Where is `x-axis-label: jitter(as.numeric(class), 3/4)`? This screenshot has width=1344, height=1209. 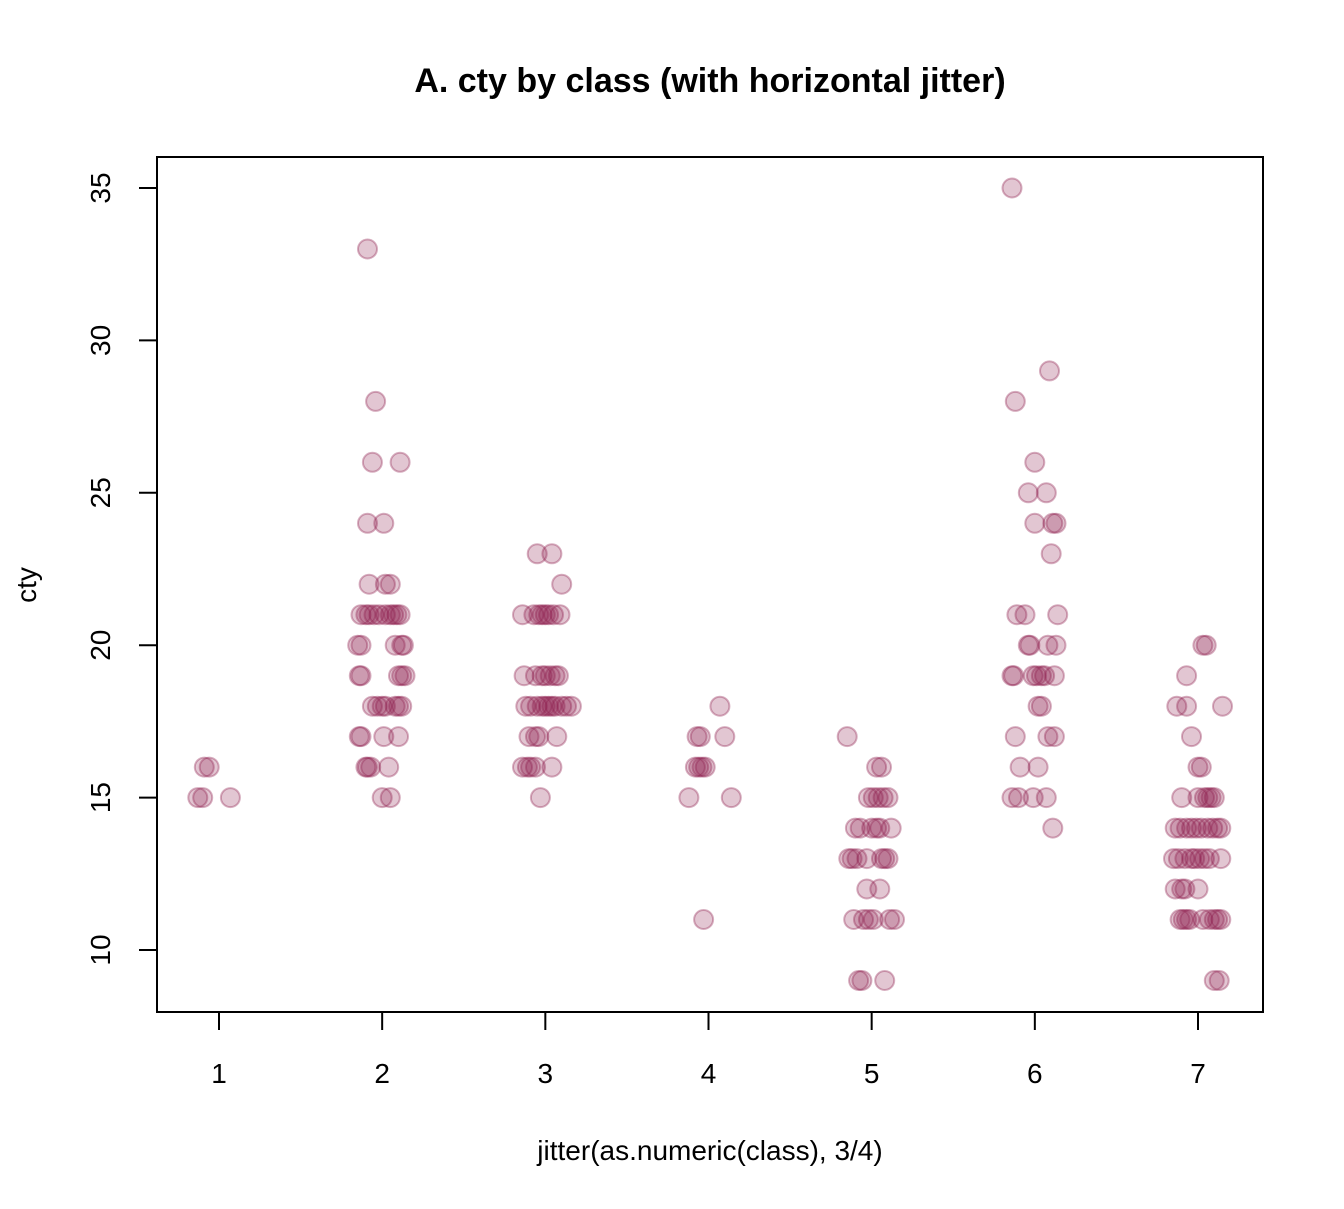 x-axis-label: jitter(as.numeric(class), 3/4) is located at coordinates (709, 1150).